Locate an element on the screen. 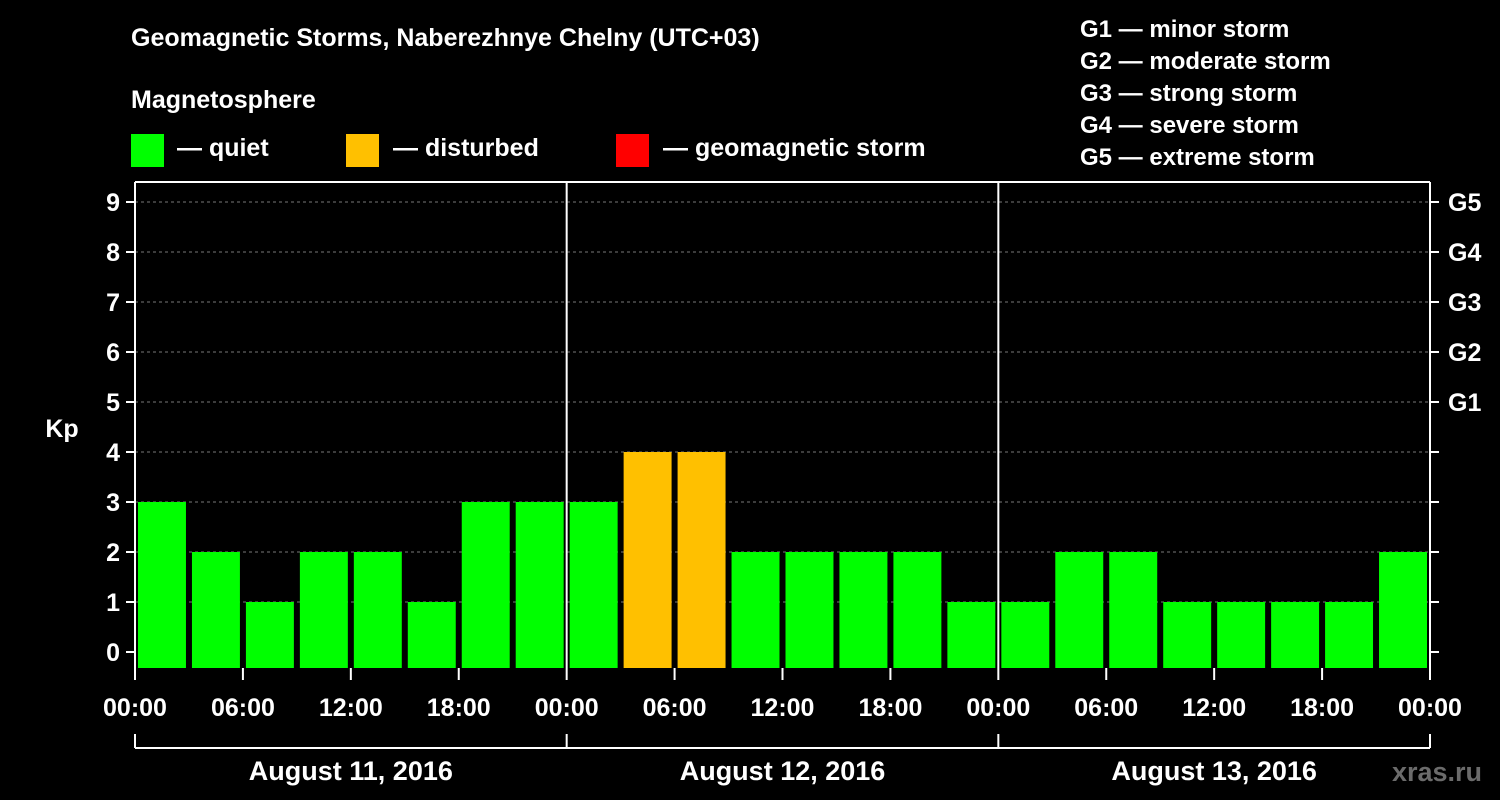  xtick-label-3: 18:00 is located at coordinates (459, 708).